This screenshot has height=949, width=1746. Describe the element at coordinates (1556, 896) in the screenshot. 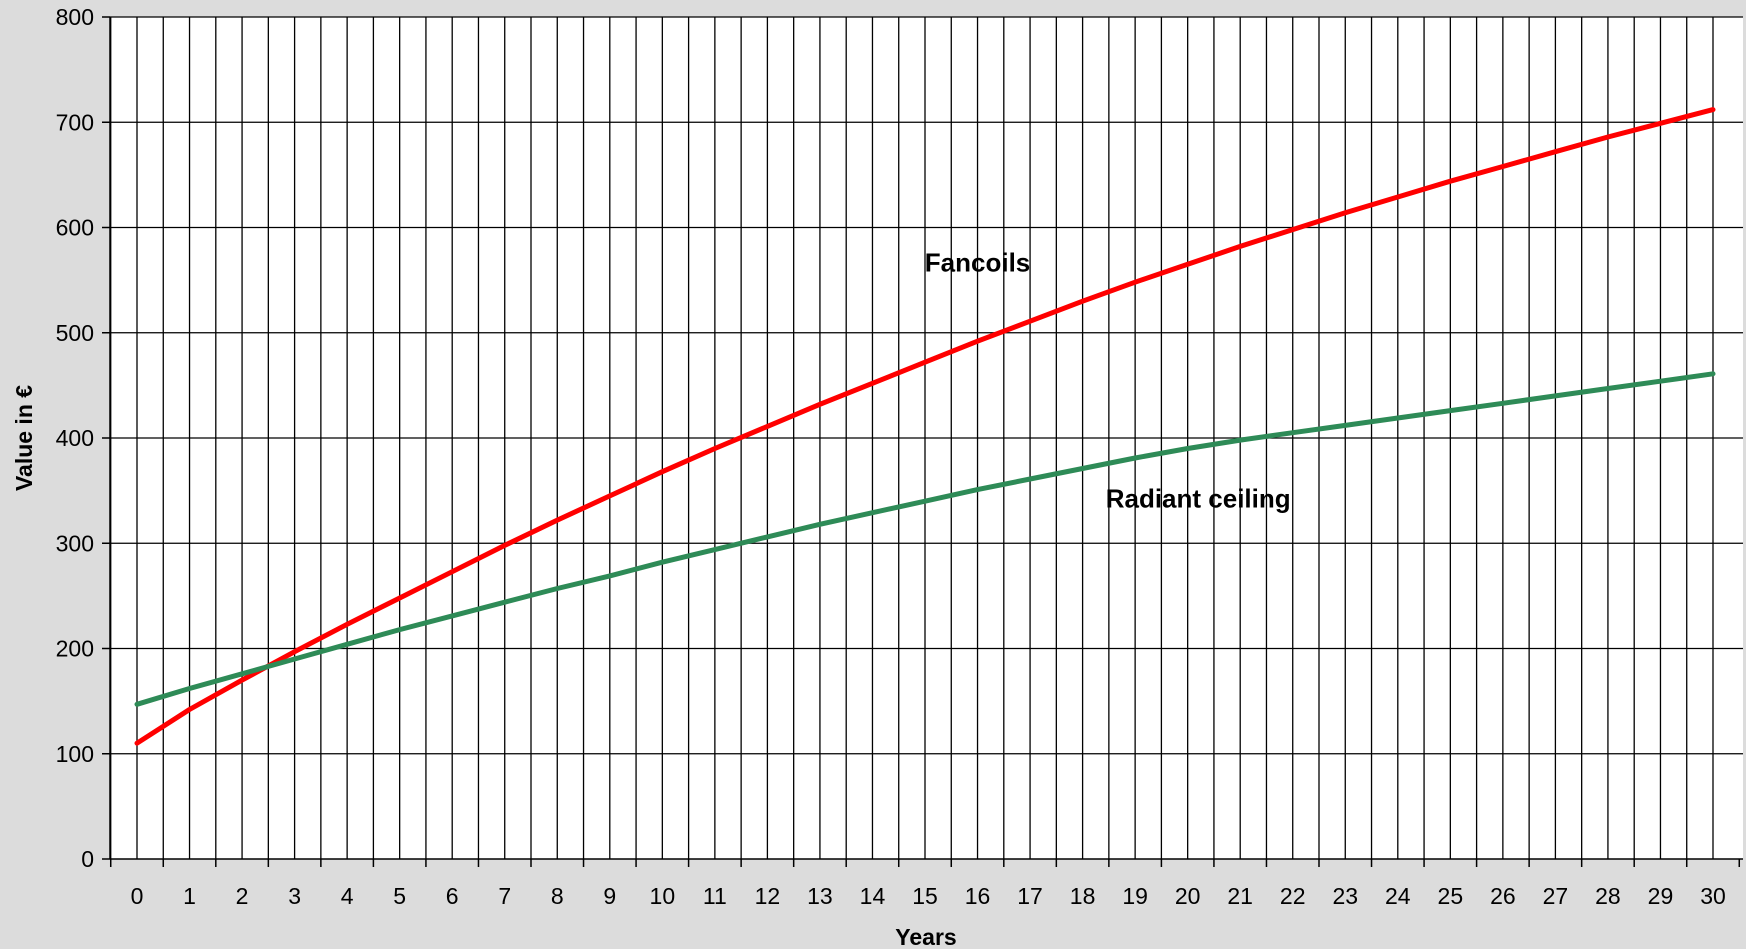

I see `x-tick-label: 27` at that location.